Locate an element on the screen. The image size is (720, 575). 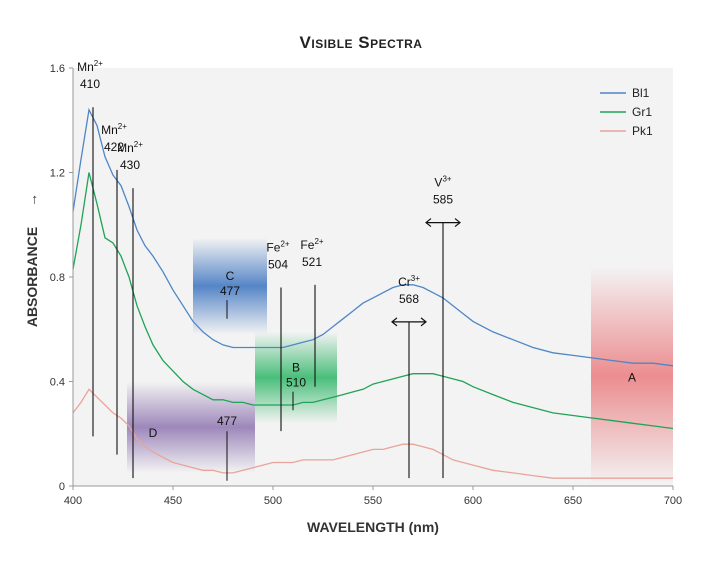
band-d is located at coordinates (191, 427).